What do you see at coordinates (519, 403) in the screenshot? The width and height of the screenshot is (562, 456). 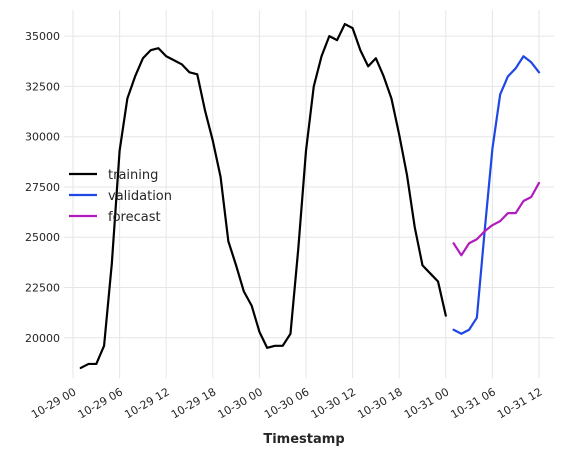 I see `x-tick-label: 10-31 12` at bounding box center [519, 403].